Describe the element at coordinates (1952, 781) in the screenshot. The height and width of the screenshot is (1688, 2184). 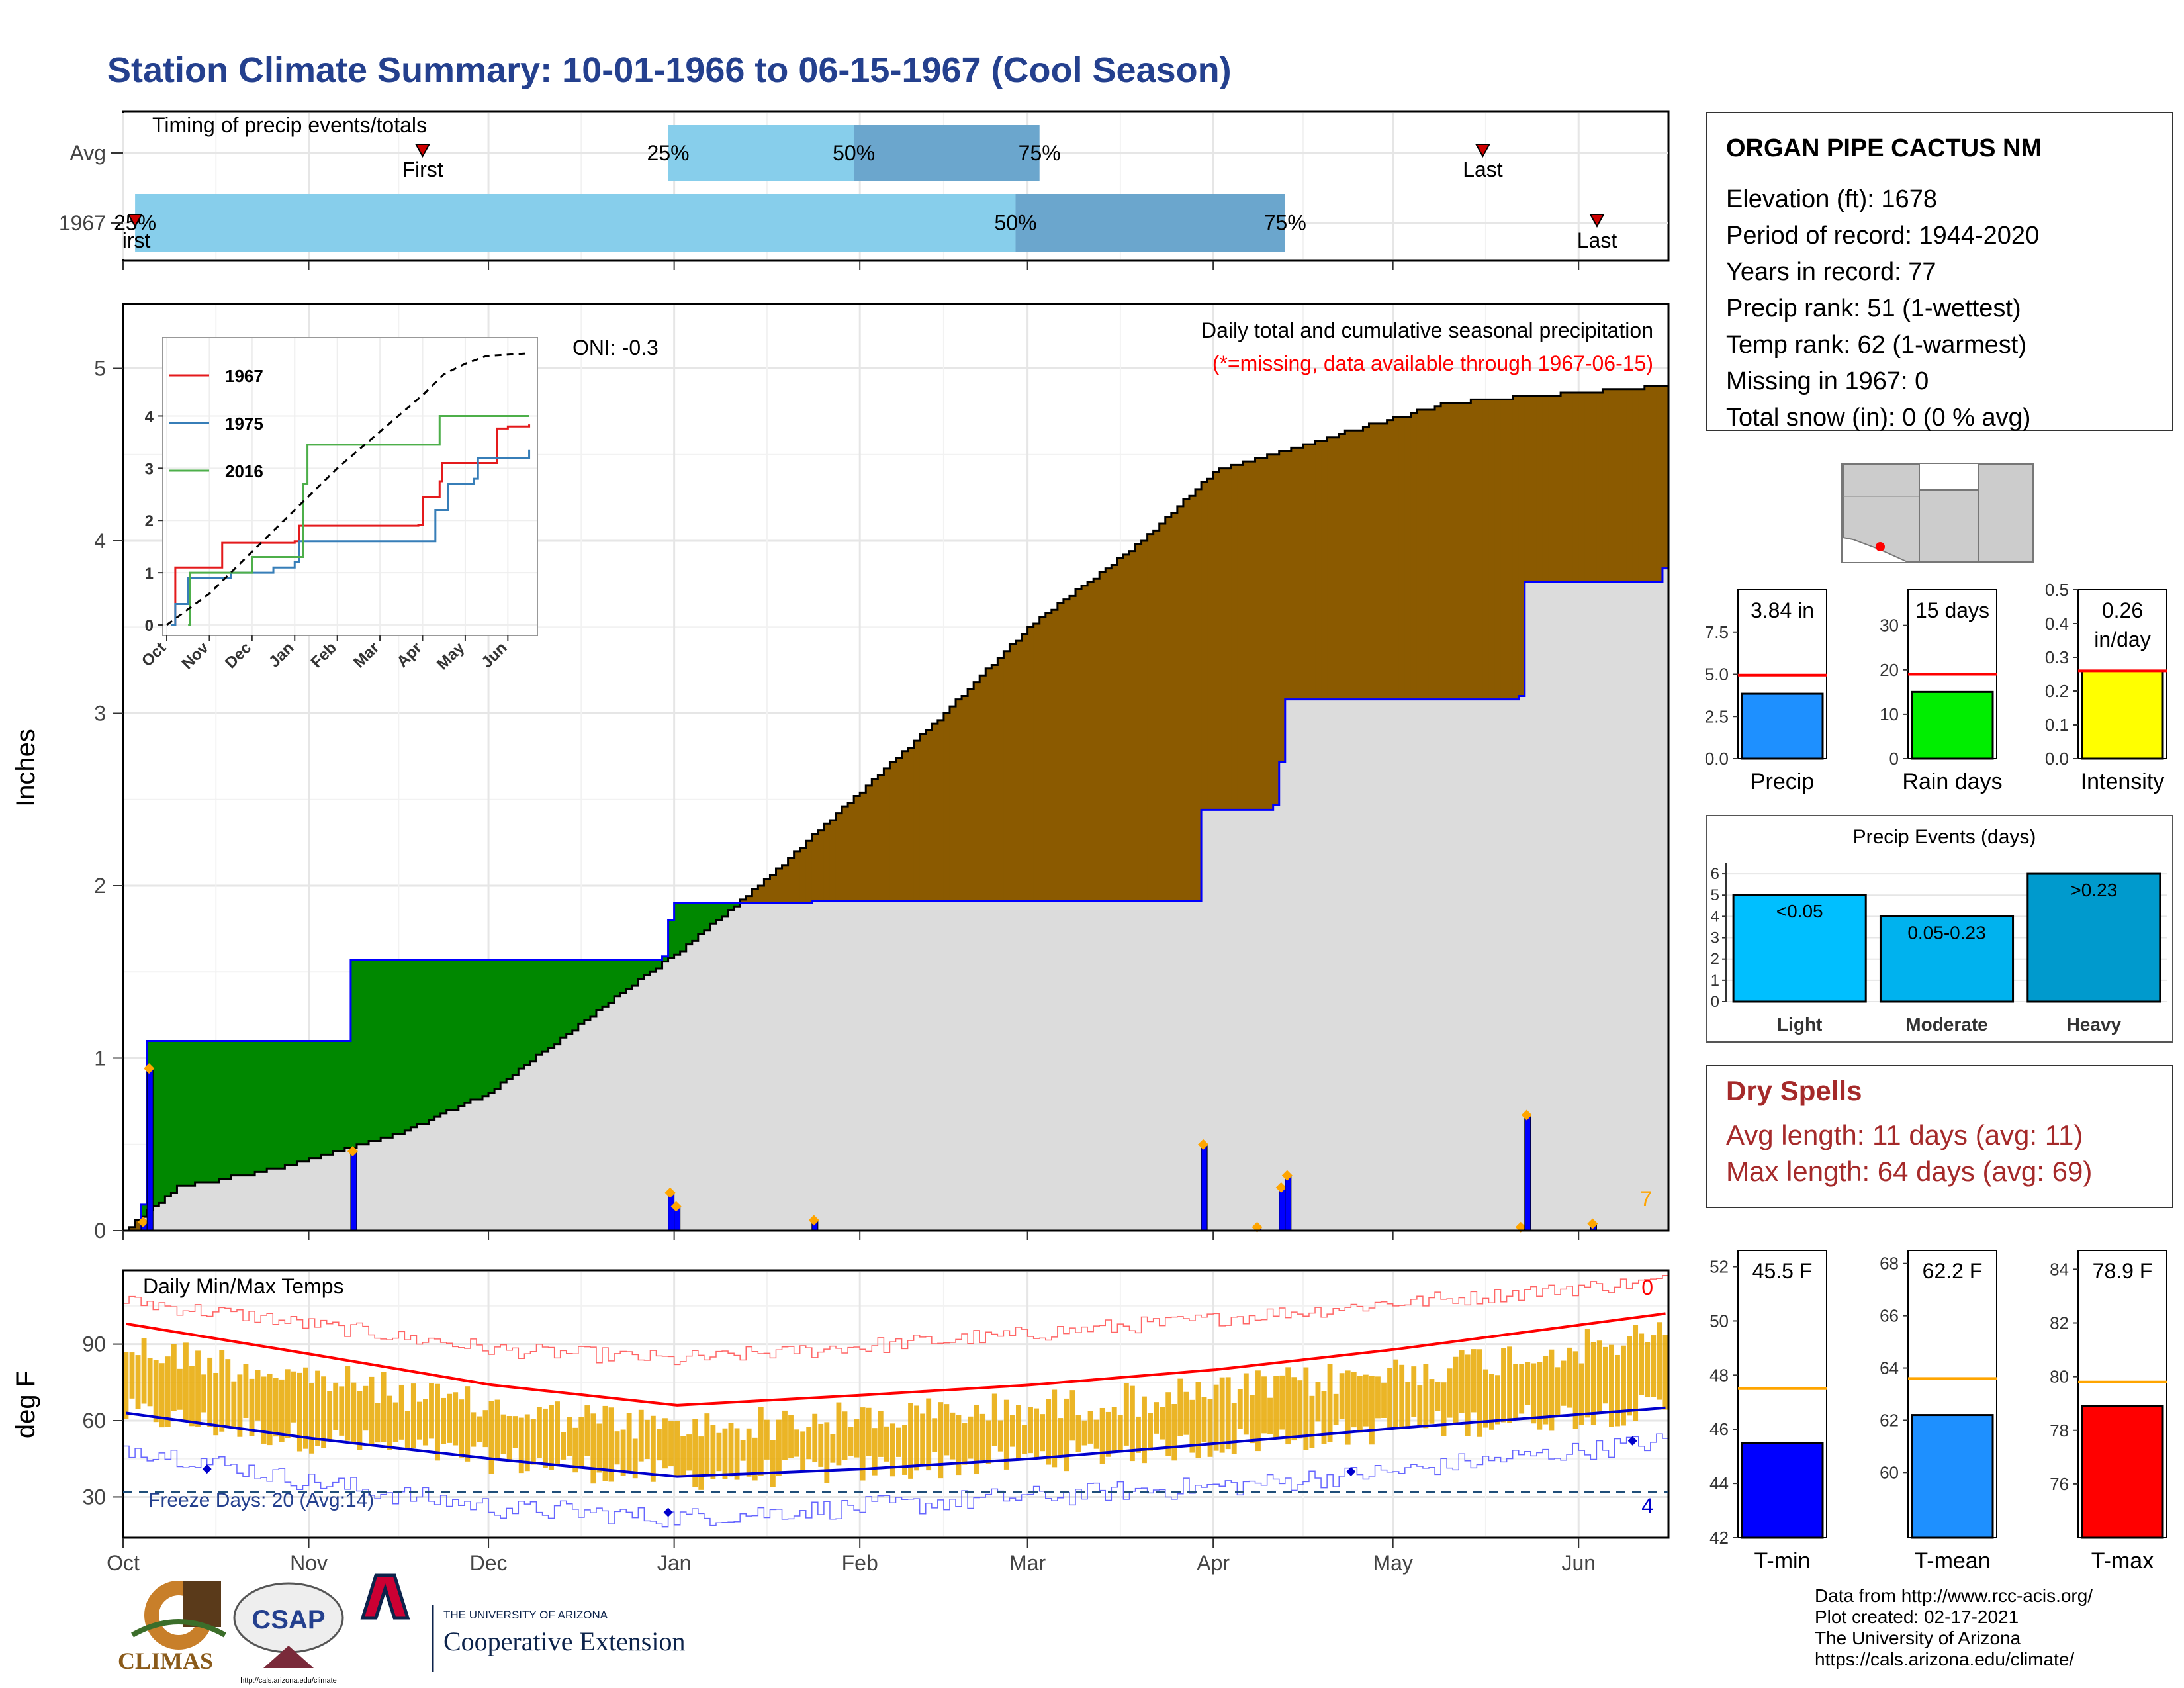
I see `rain-days-gauge-label: Rain days` at that location.